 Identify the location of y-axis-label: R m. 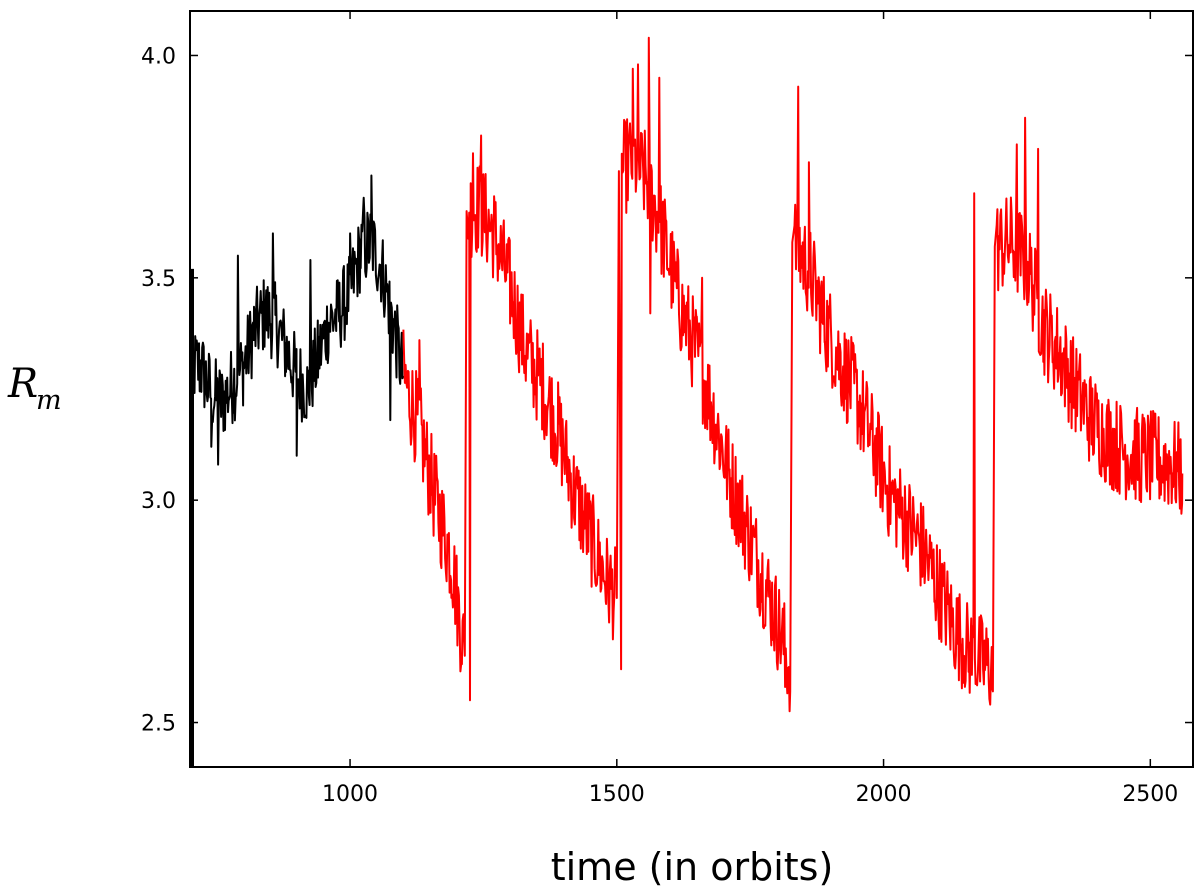
(34, 388).